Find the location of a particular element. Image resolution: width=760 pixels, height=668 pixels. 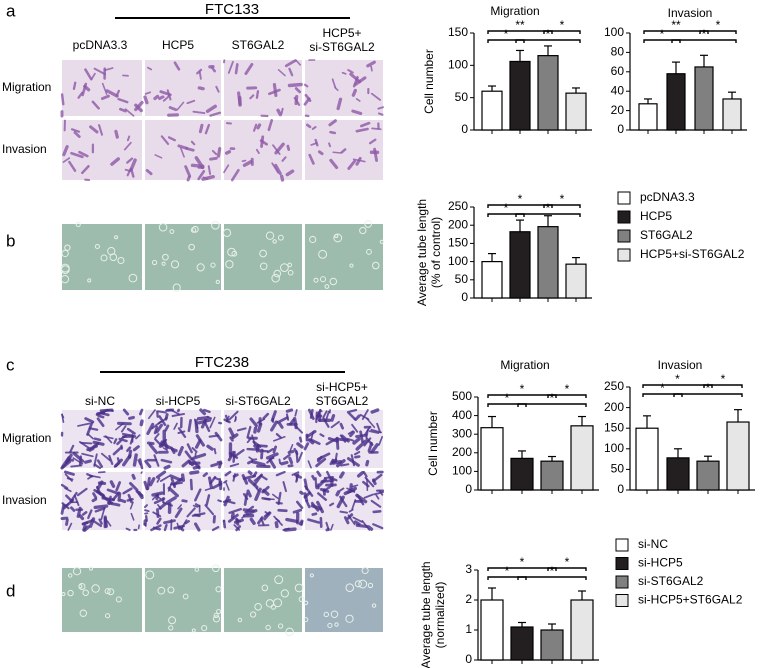

row-label: Invasion is located at coordinates (24, 149).